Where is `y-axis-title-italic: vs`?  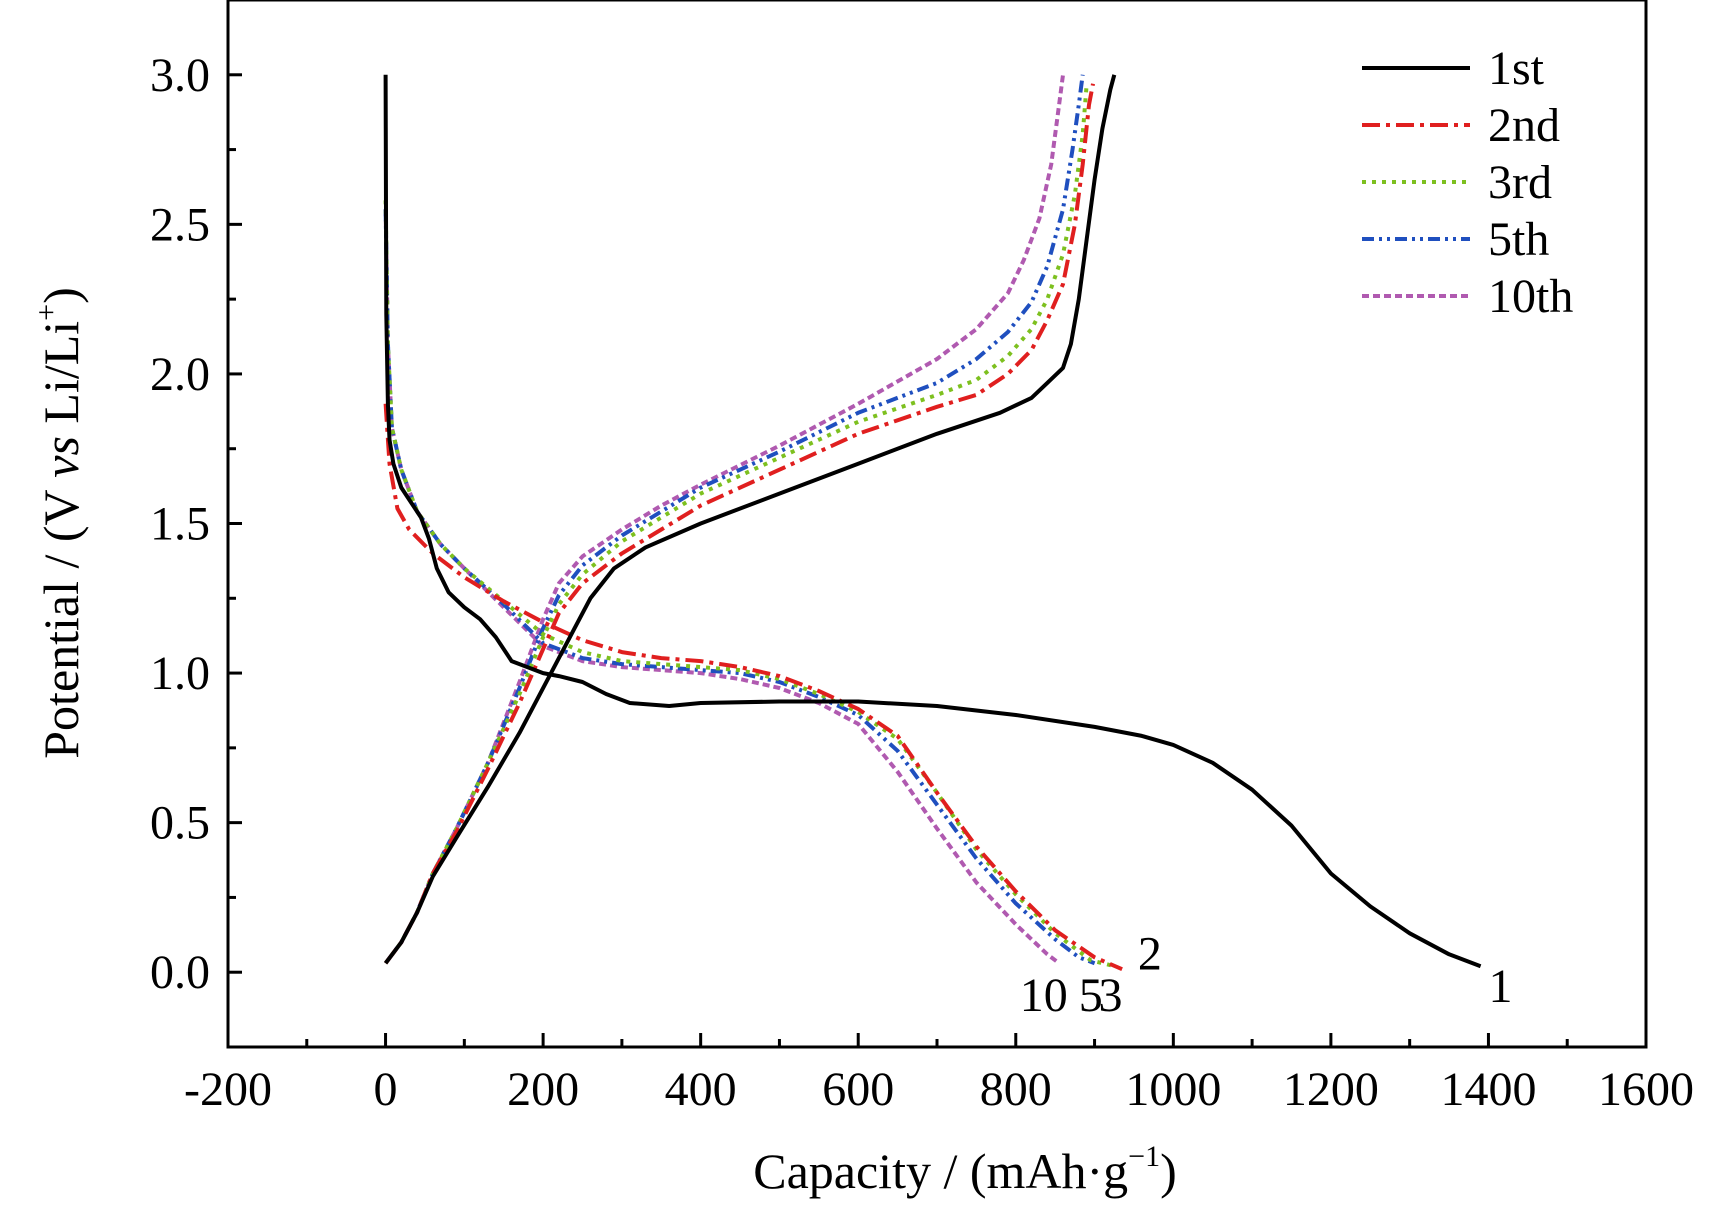
y-axis-title-italic: vs is located at coordinates (61, 457).